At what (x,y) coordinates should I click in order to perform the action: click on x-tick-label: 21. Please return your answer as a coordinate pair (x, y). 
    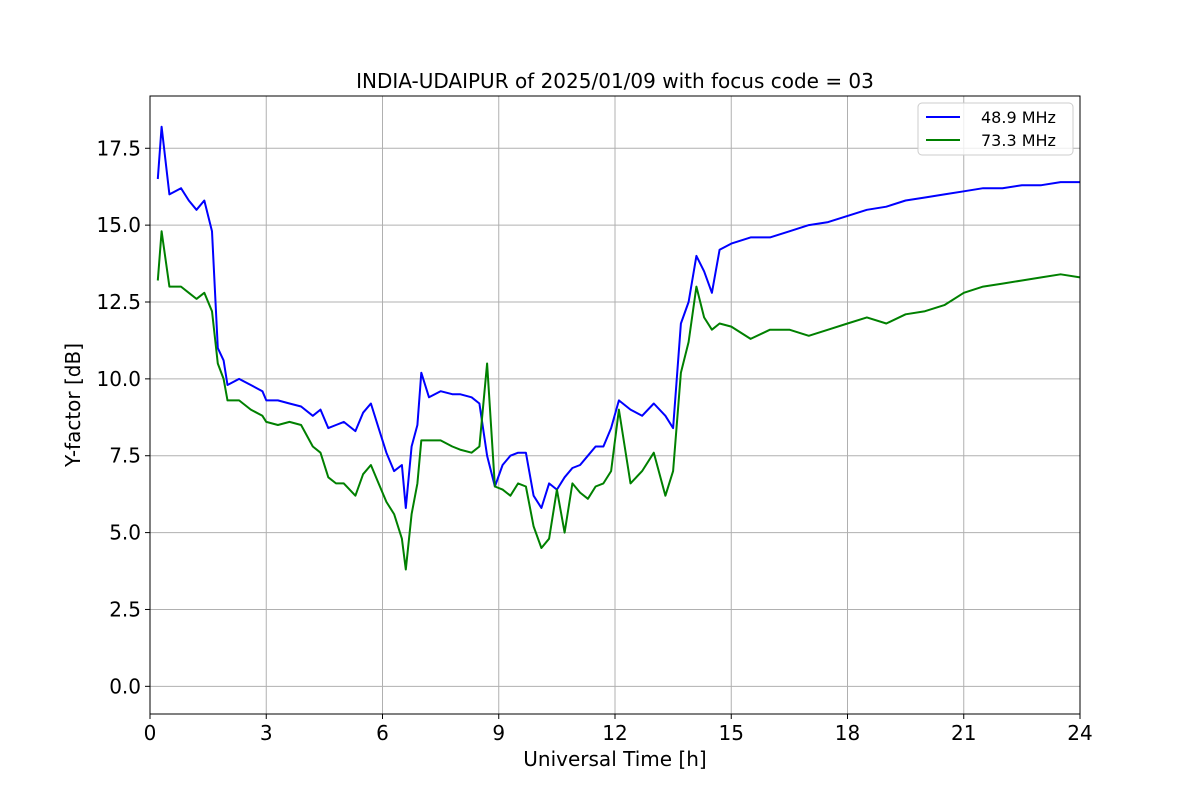
    Looking at the image, I should click on (963, 733).